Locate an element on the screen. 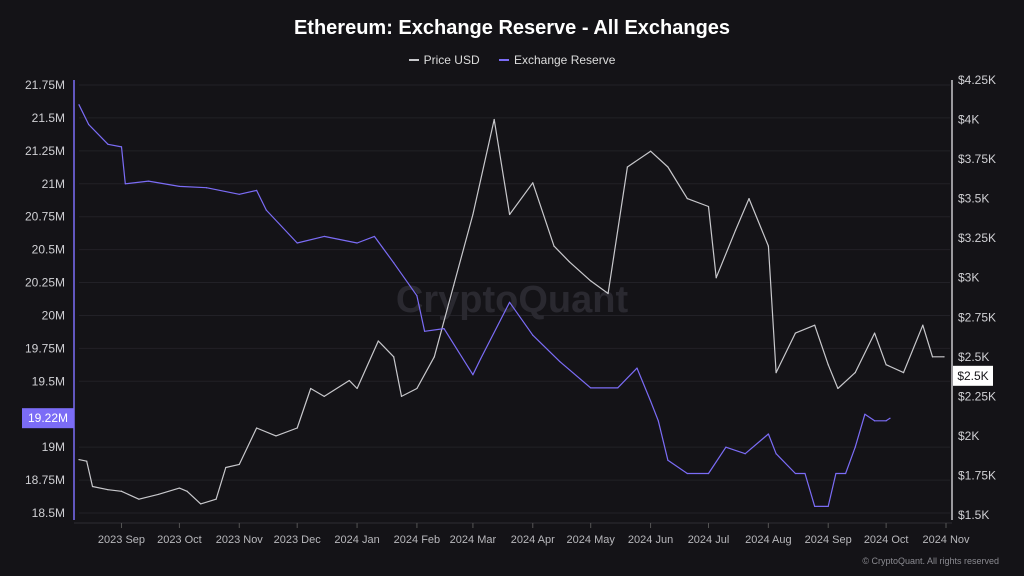  x-tick-label: 2023 Dec is located at coordinates (298, 540).